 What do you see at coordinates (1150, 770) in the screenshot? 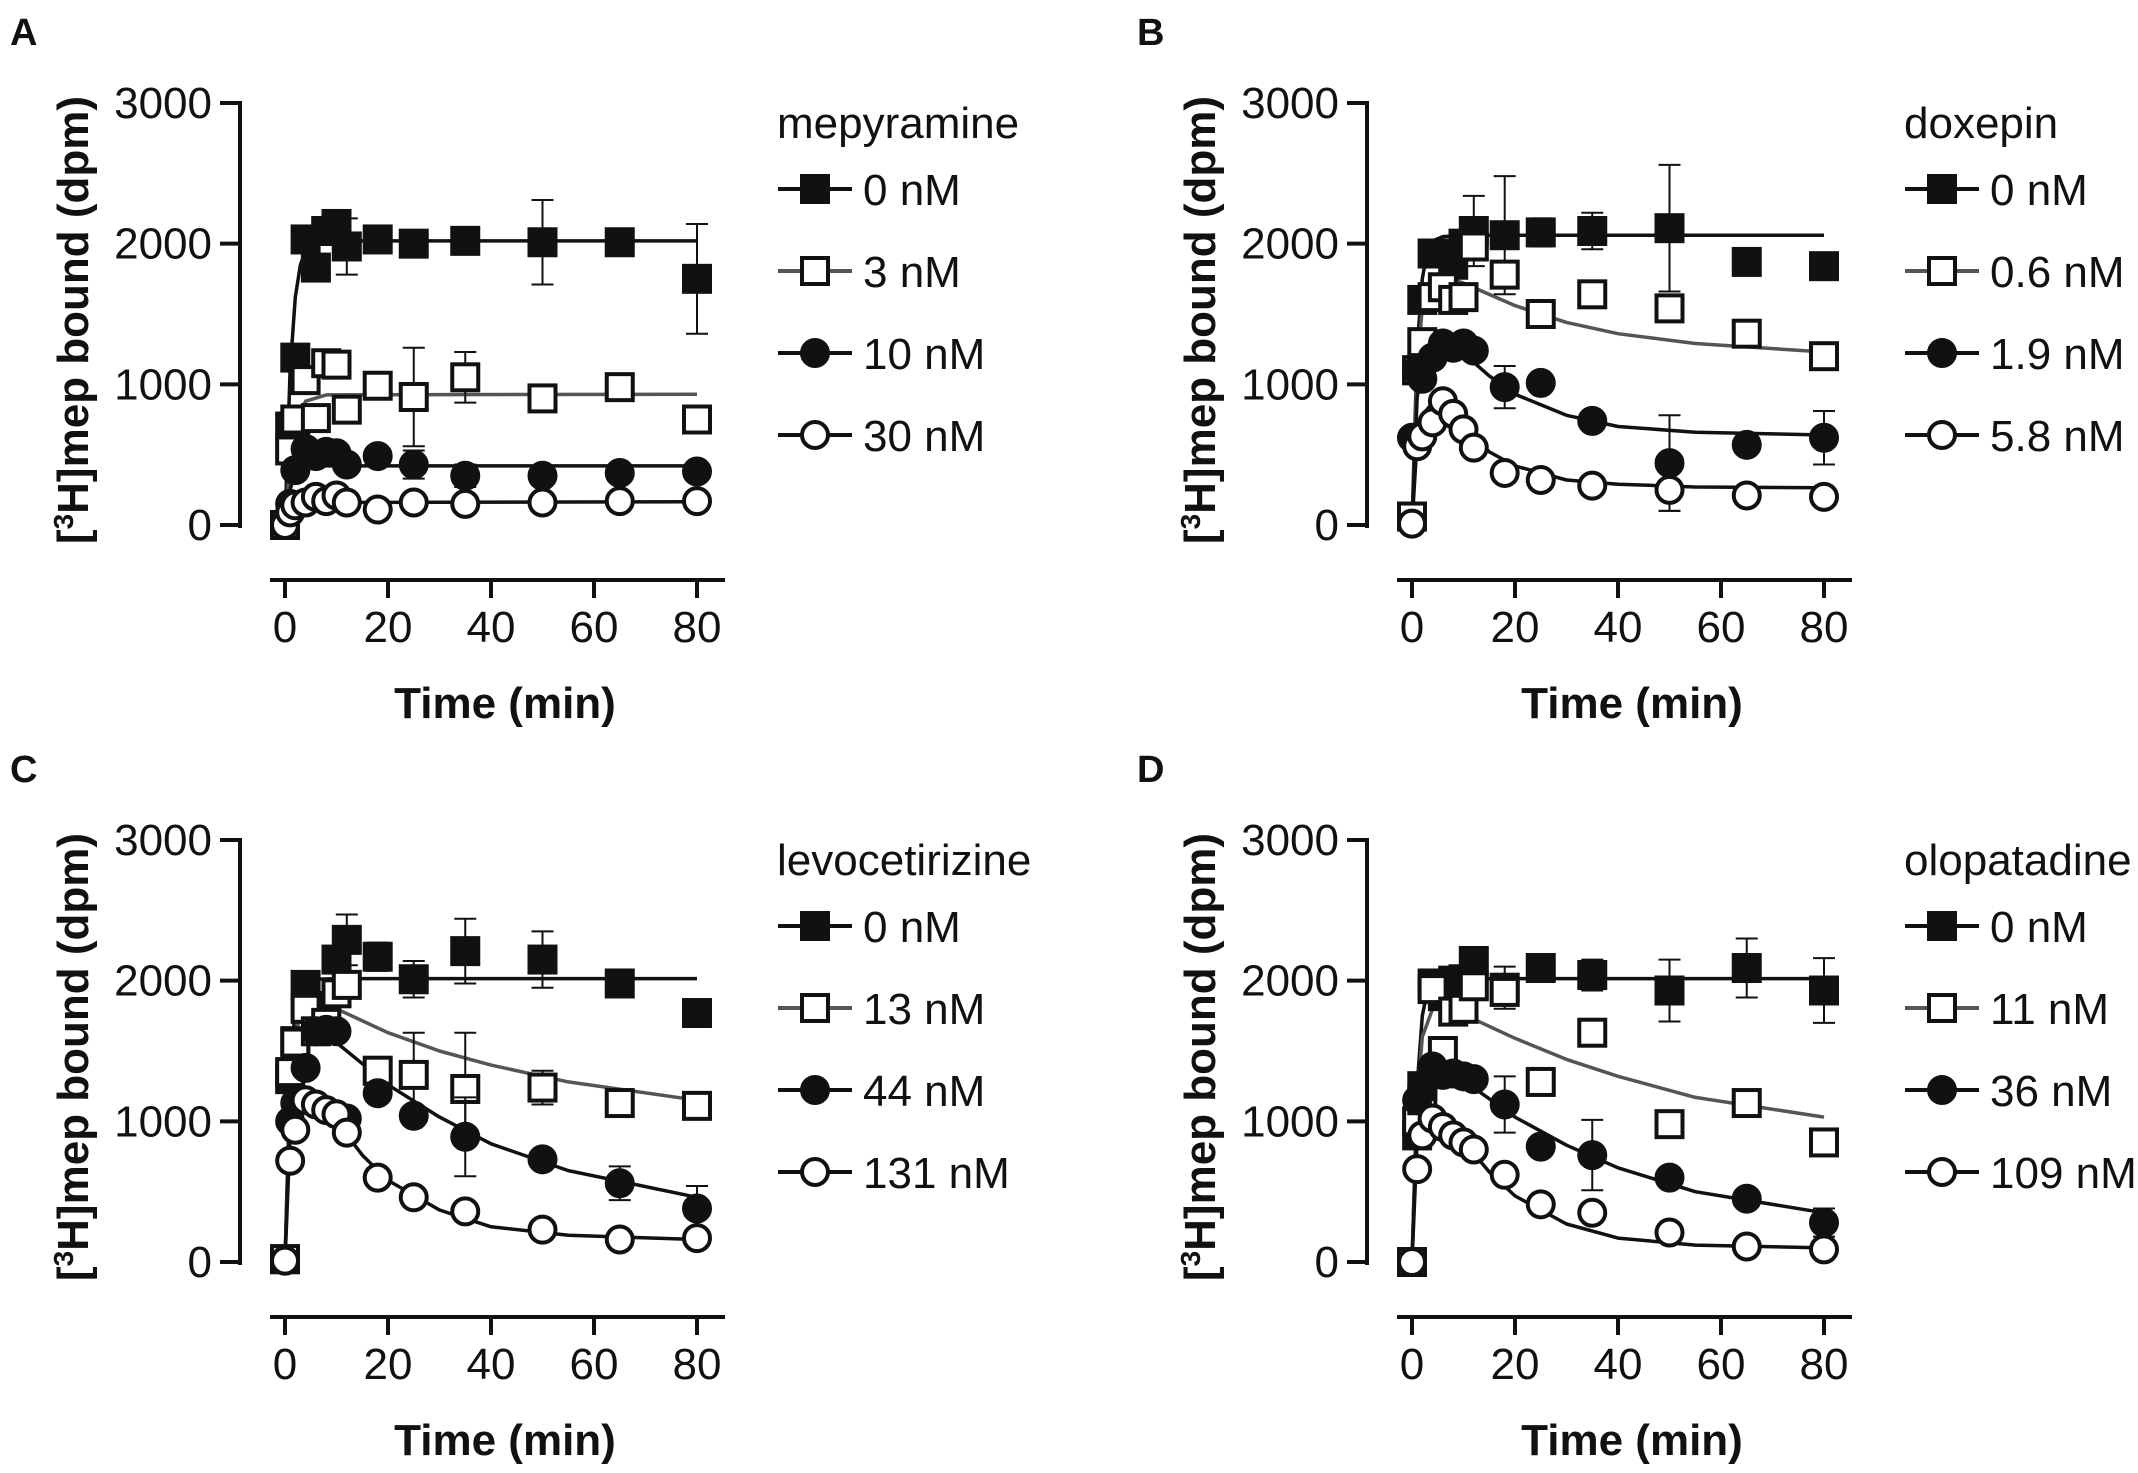
I see `panel-letter: D` at bounding box center [1150, 770].